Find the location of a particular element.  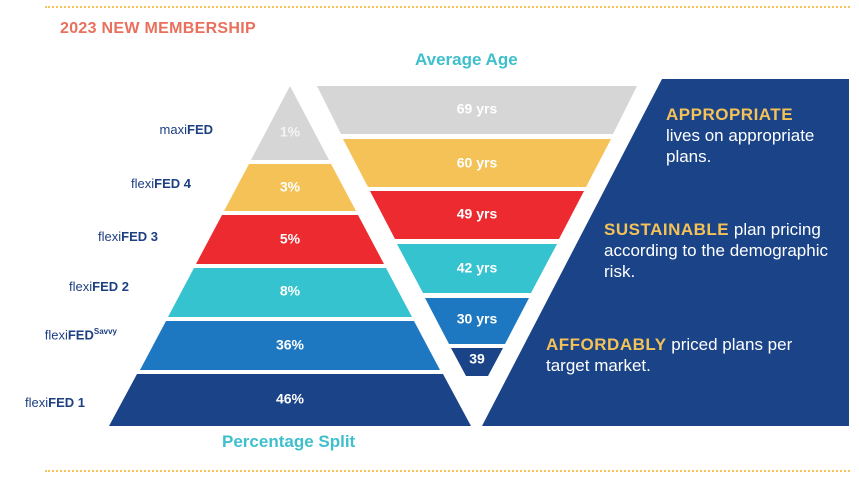

percent-flexifed-1: 46% is located at coordinates (290, 399).